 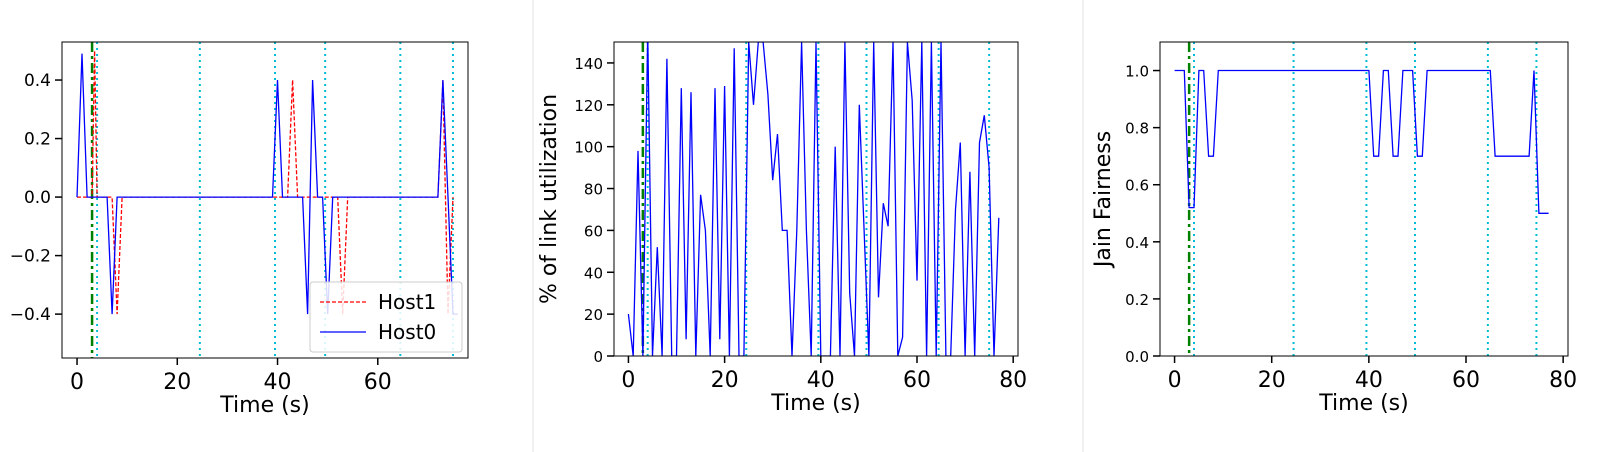 What do you see at coordinates (407, 302) in the screenshot?
I see `legend-label: Host1` at bounding box center [407, 302].